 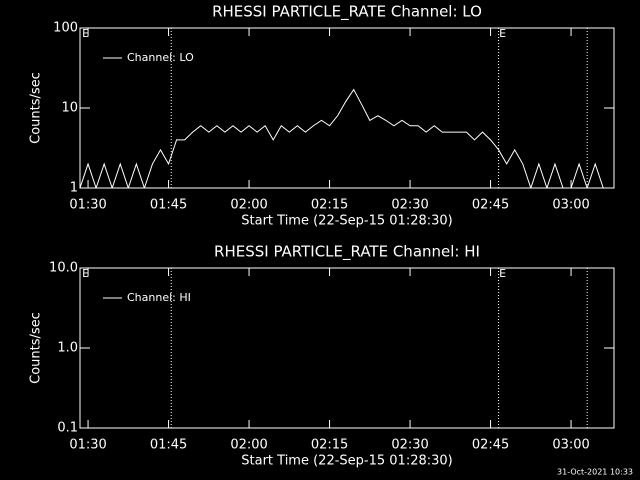 I want to click on legend-label: Channel: LO, so click(x=160, y=57).